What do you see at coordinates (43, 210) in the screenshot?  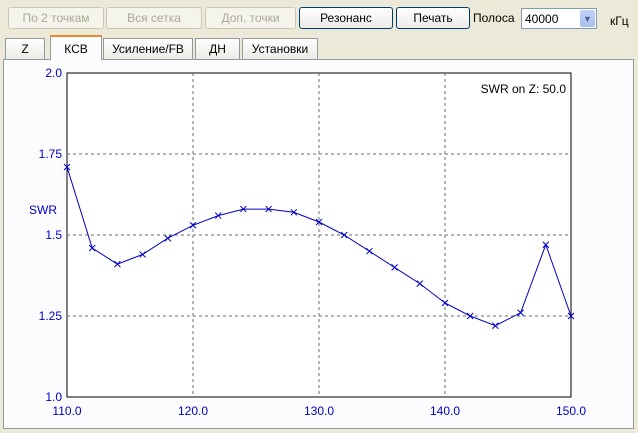 I see `y-axis-label: SWR` at bounding box center [43, 210].